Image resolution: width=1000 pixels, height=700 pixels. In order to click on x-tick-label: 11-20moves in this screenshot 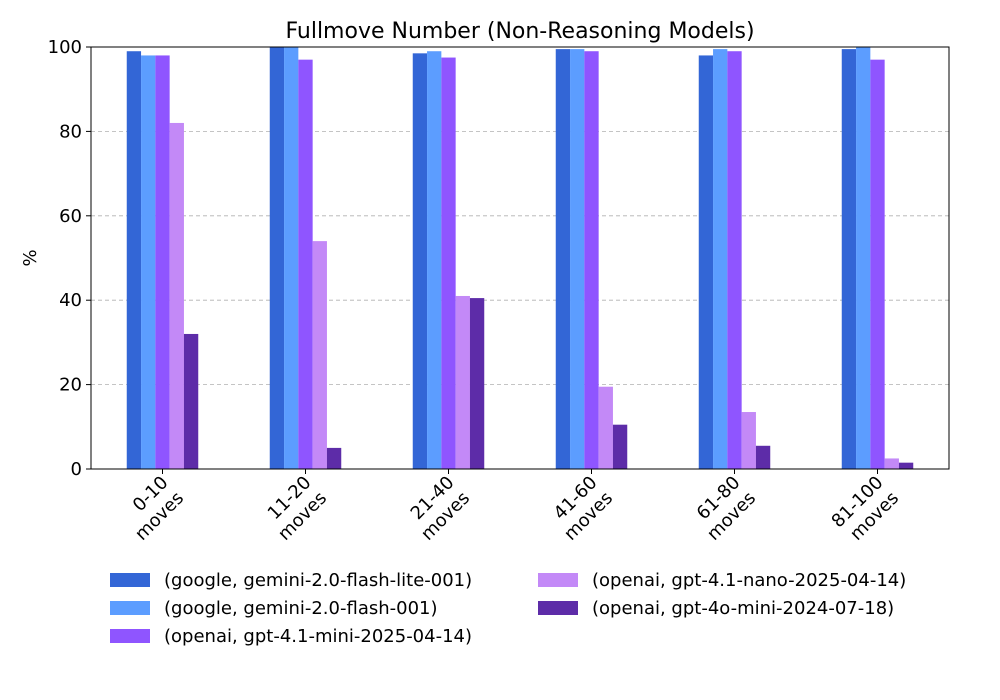, I will do `click(294, 508)`.